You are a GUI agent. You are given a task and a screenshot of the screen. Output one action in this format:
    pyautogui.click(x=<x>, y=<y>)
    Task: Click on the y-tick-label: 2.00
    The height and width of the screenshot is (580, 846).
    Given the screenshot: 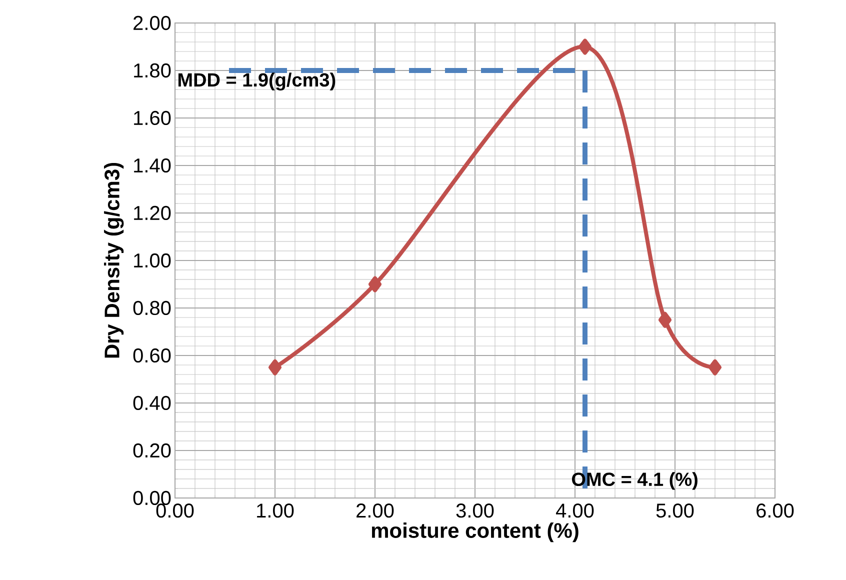 What is the action you would take?
    pyautogui.click(x=152, y=23)
    